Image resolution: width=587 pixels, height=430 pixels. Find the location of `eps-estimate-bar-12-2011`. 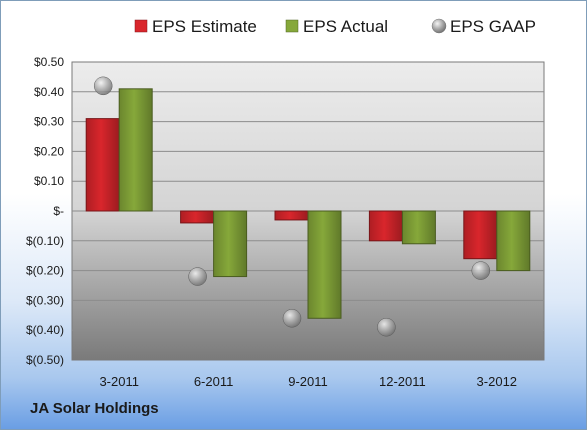

eps-estimate-bar-12-2011 is located at coordinates (385, 226).